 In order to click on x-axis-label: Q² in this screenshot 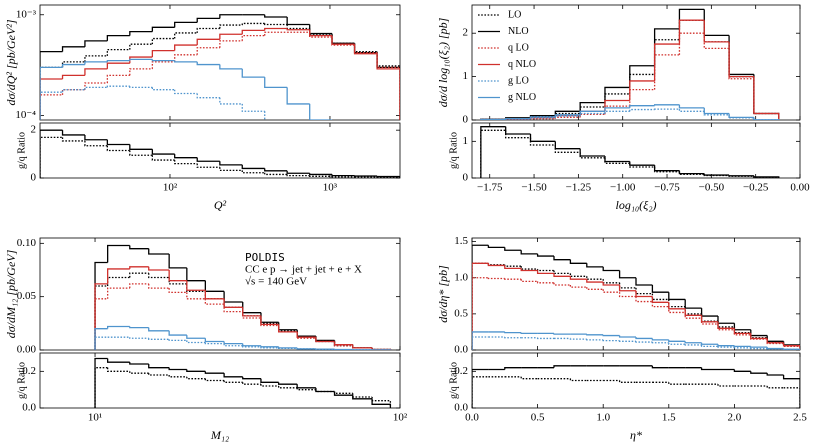, I will do `click(220, 205)`.